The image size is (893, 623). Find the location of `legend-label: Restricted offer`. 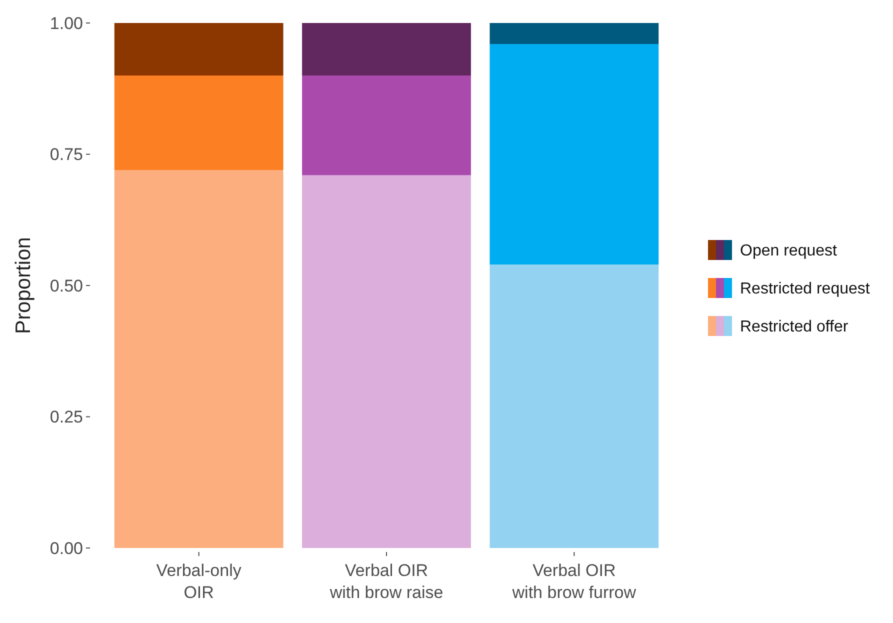

legend-label: Restricted offer is located at coordinates (794, 327).